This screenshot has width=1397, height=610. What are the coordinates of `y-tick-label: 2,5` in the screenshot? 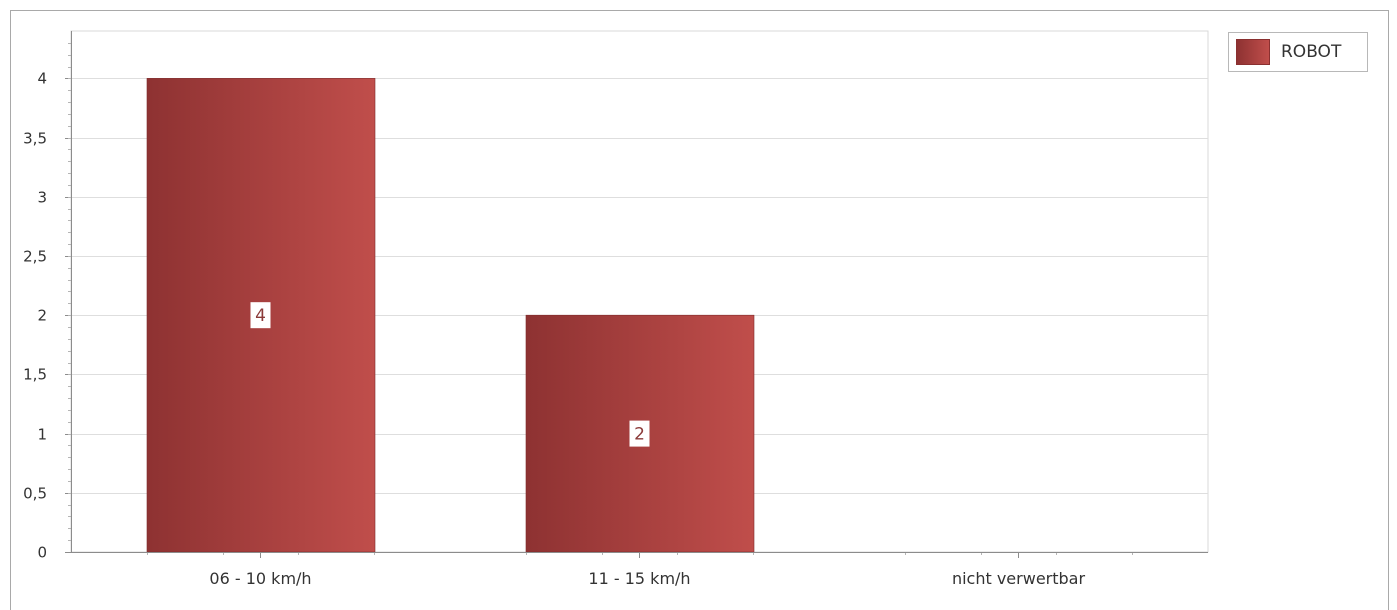 It's located at (35, 257).